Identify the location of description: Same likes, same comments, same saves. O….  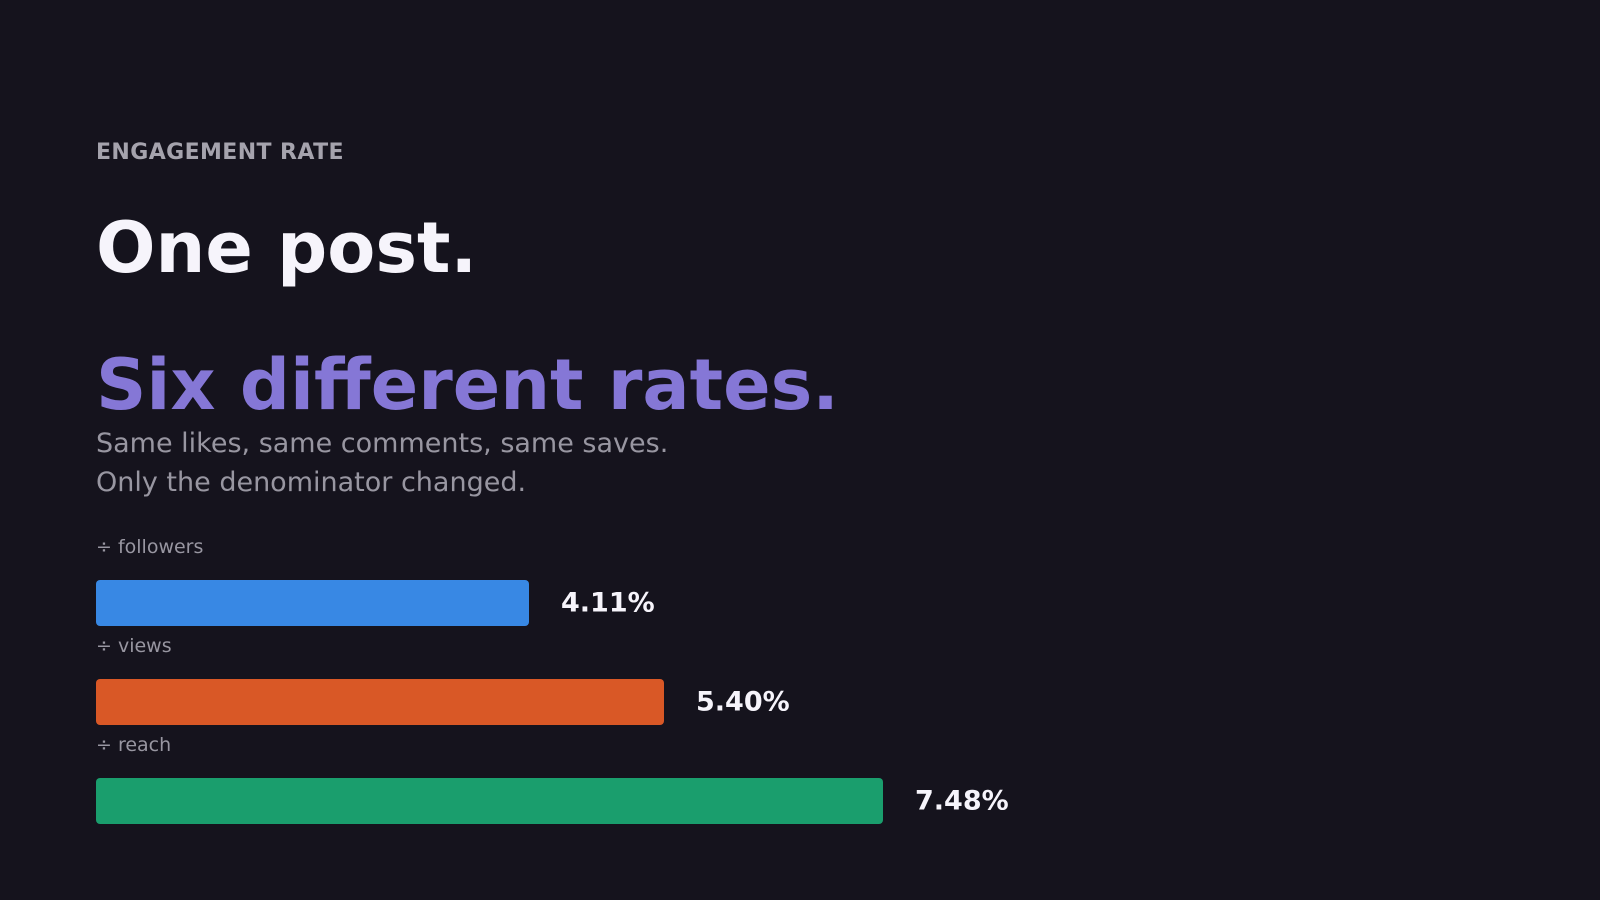
(382, 463).